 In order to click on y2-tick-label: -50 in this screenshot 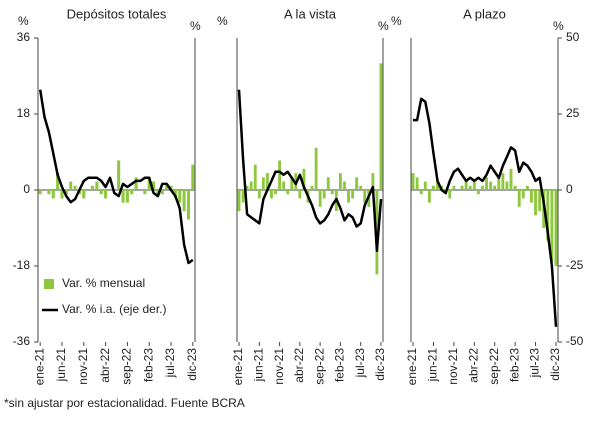, I will do `click(575, 341)`.